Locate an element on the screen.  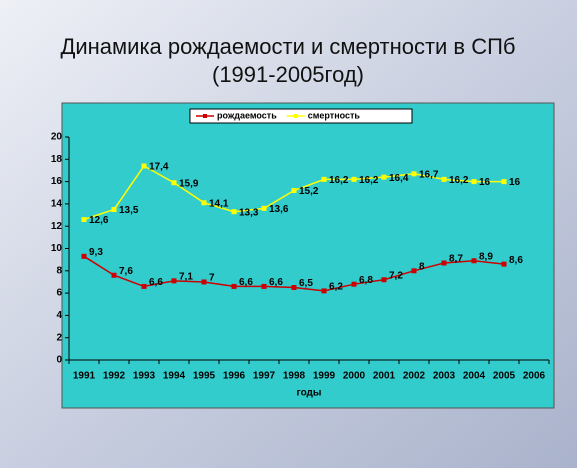
x-tick-label: 1999 is located at coordinates (324, 376).